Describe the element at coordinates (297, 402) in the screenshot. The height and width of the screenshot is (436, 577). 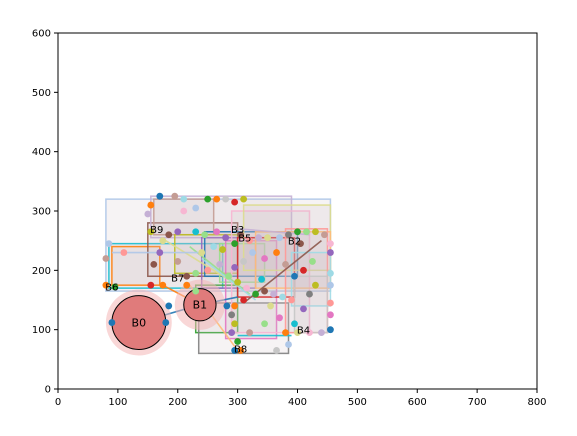
I see `x-tick-label: 400` at that location.